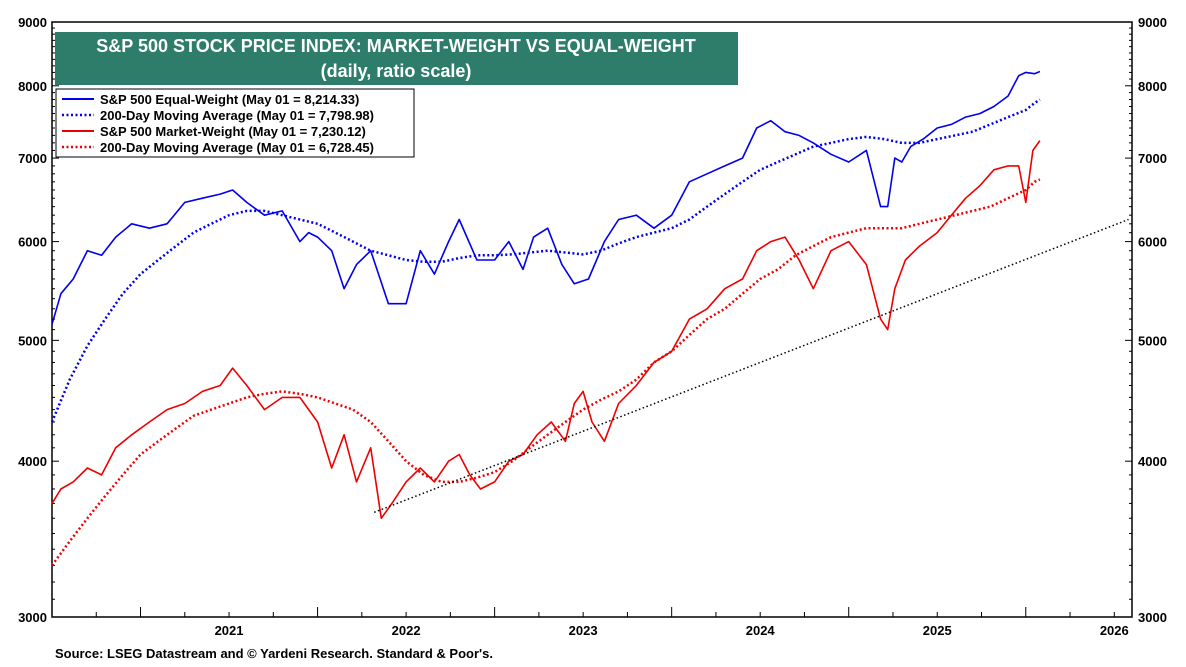 This screenshot has width=1186, height=667. I want to click on x-tick-label: 2026, so click(1114, 630).